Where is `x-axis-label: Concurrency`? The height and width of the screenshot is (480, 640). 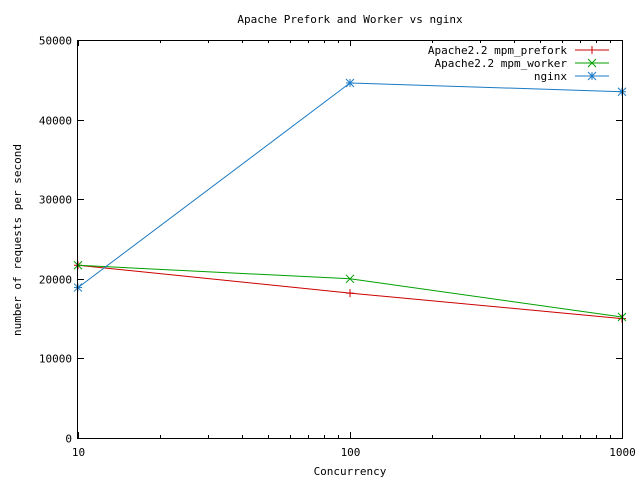
x-axis-label: Concurrency is located at coordinates (350, 471).